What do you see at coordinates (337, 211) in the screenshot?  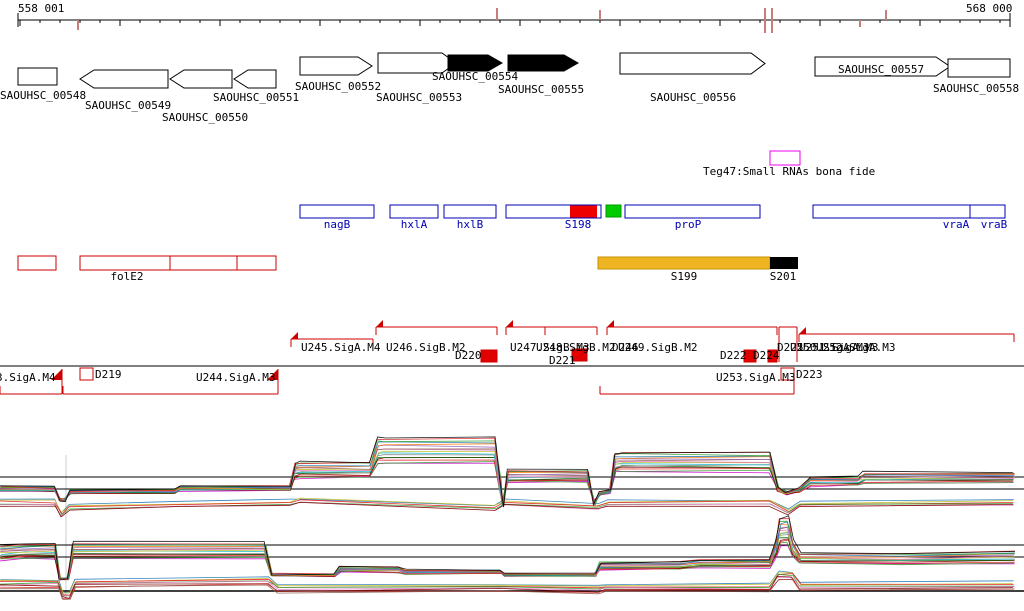 I see `feature-nagB` at bounding box center [337, 211].